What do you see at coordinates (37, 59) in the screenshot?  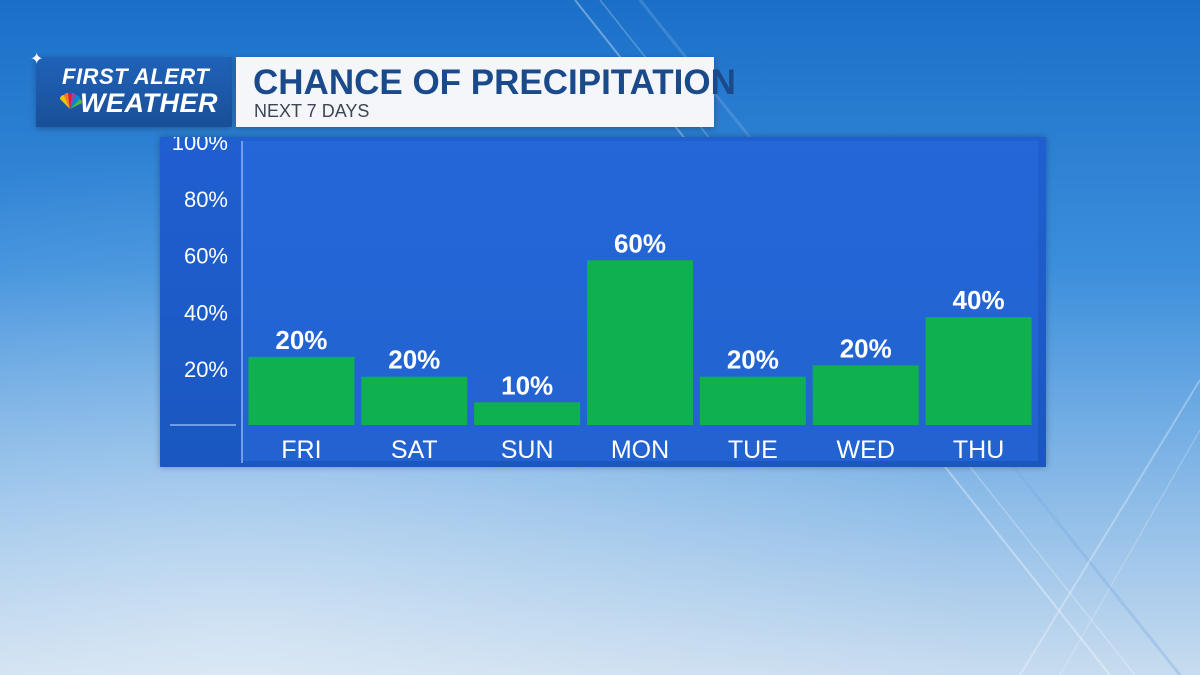 I see `sparkle-icon: ✦` at bounding box center [37, 59].